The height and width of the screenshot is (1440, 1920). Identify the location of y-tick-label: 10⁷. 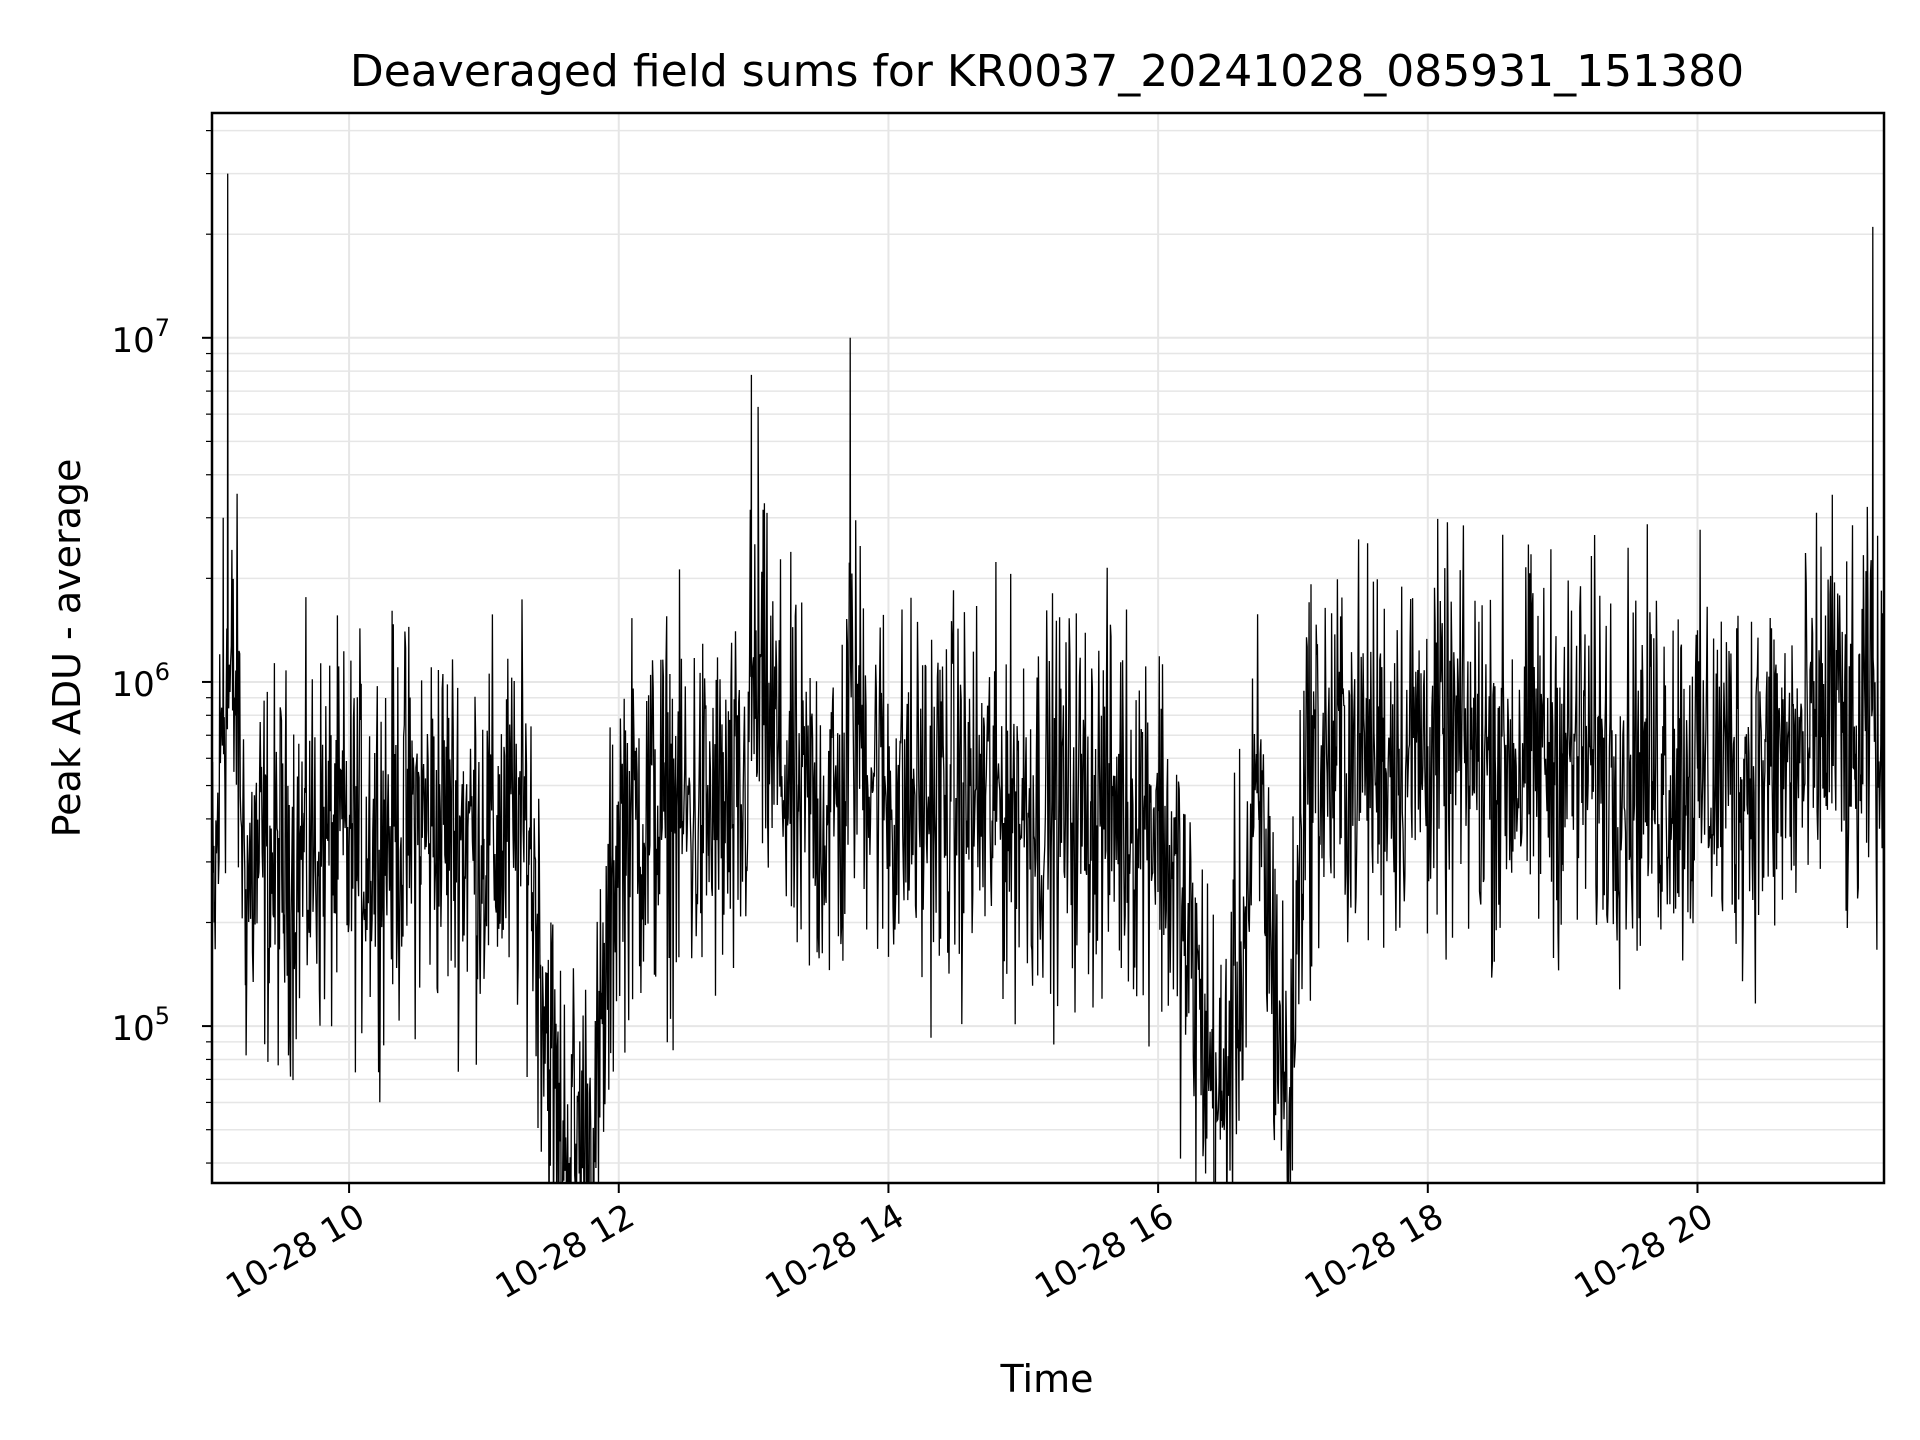
(140, 337).